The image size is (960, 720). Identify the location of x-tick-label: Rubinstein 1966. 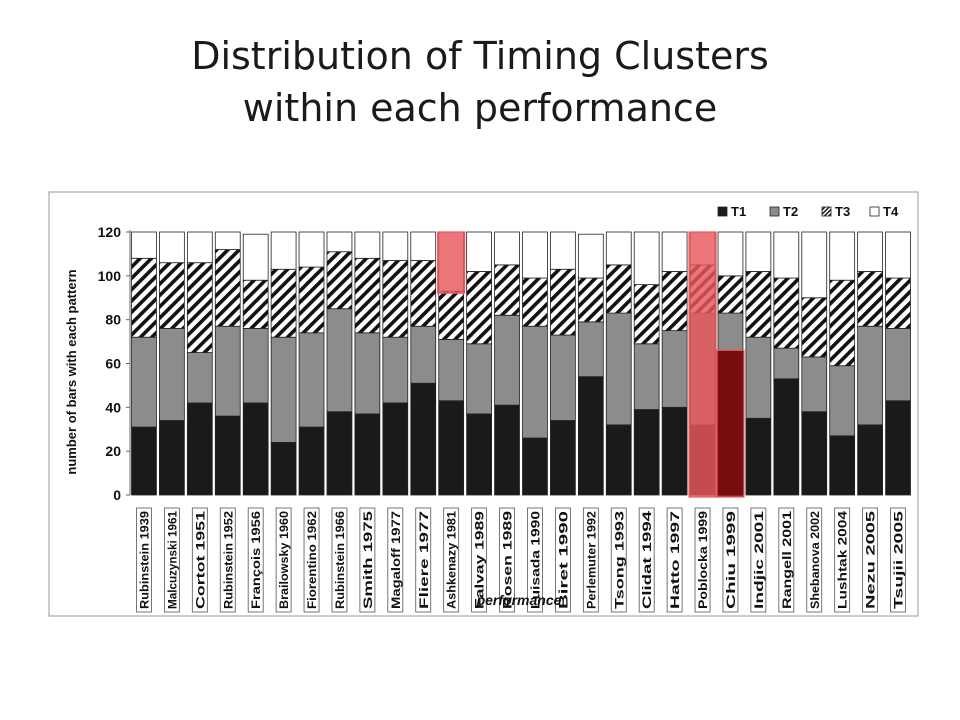
(340, 560).